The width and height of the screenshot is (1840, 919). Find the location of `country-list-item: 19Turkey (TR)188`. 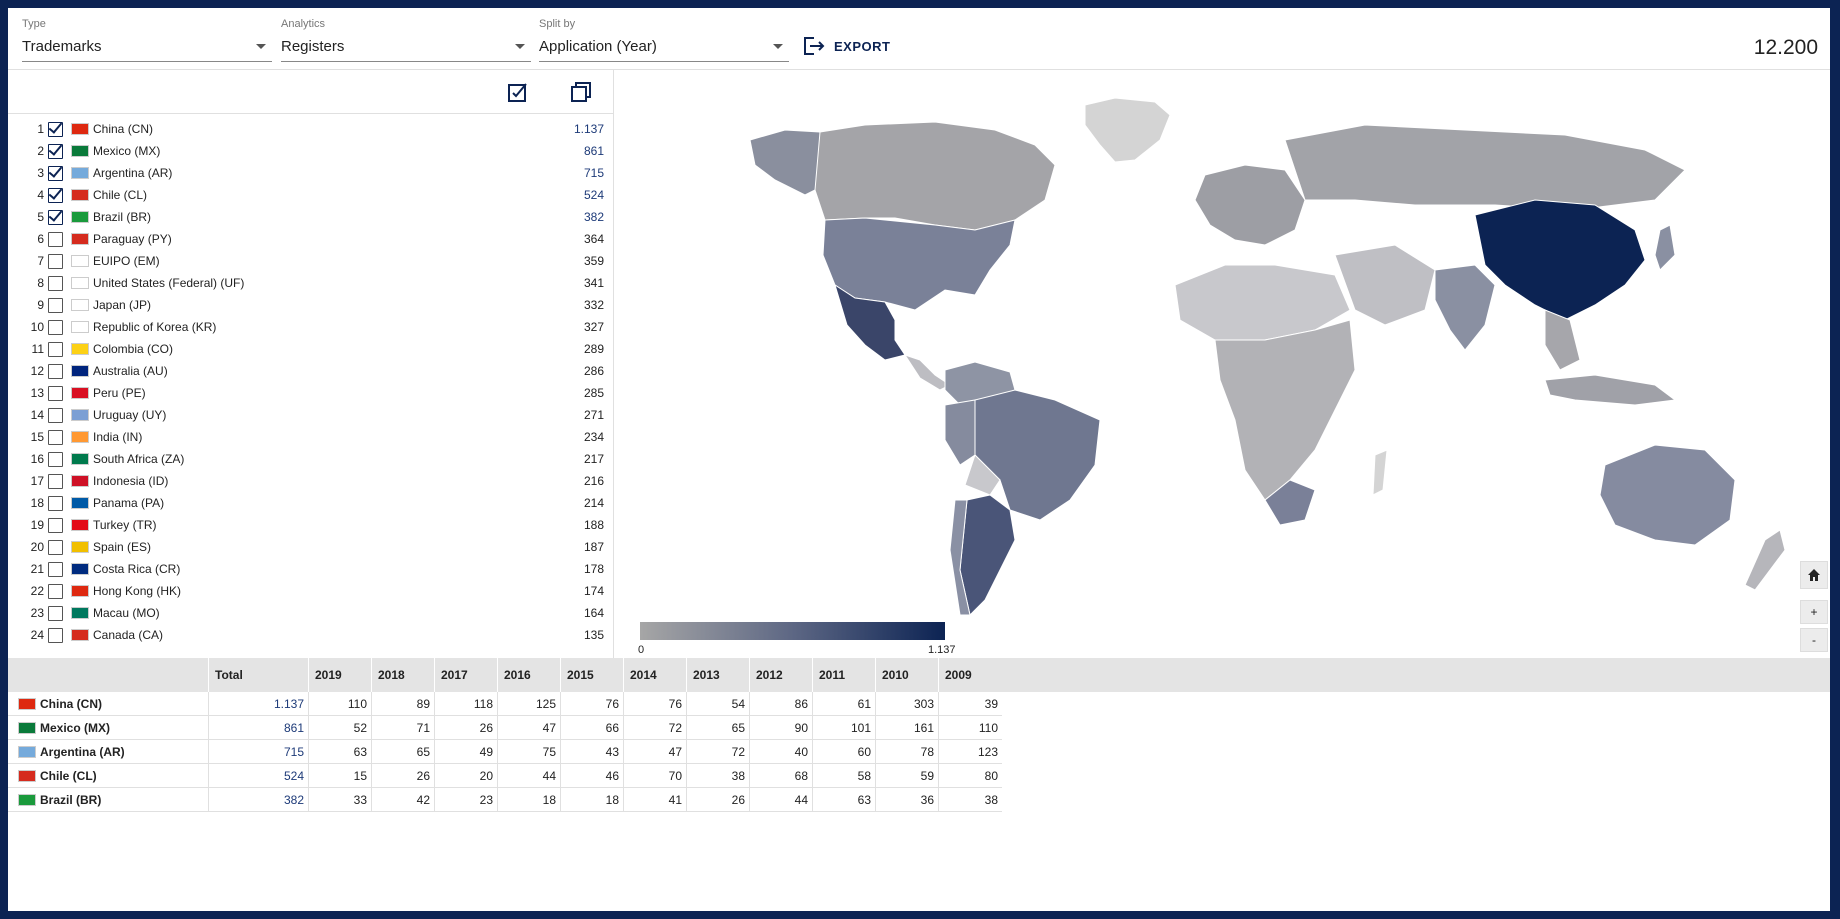

country-list-item: 19Turkey (TR)188 is located at coordinates (311, 525).